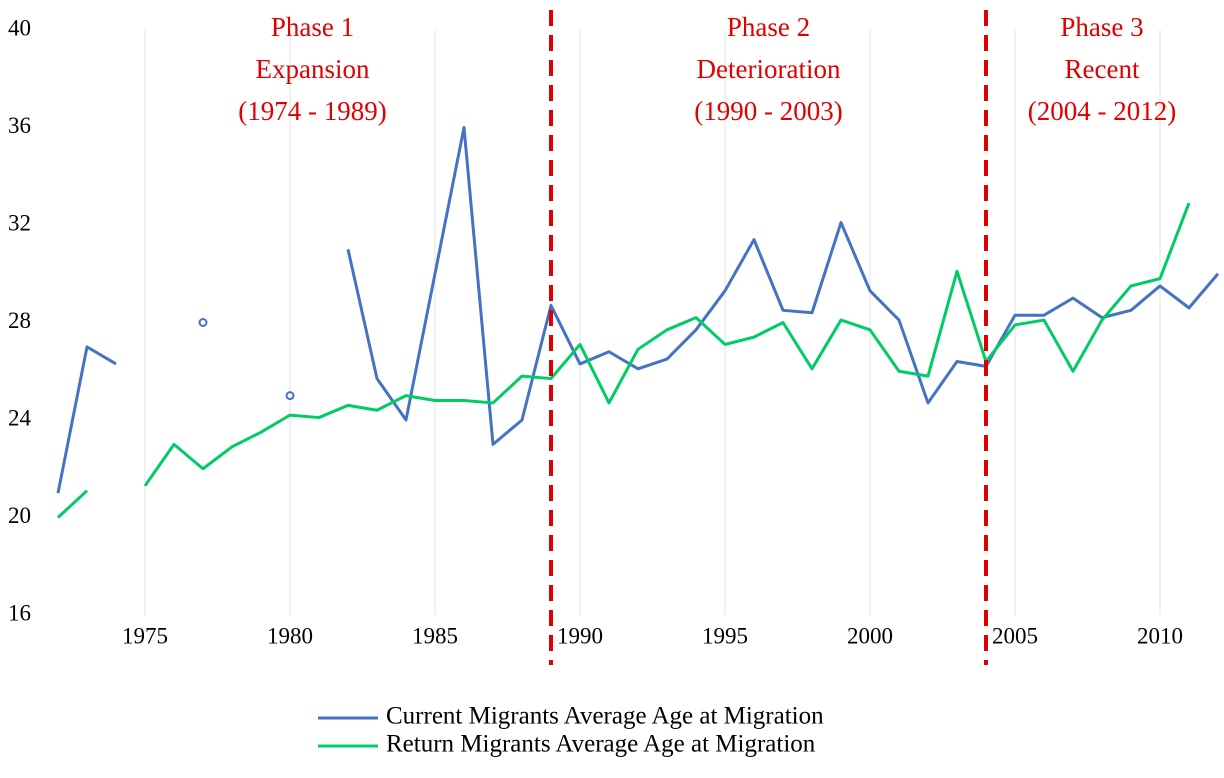  Describe the element at coordinates (290, 635) in the screenshot. I see `x-tick-label: 1980` at that location.